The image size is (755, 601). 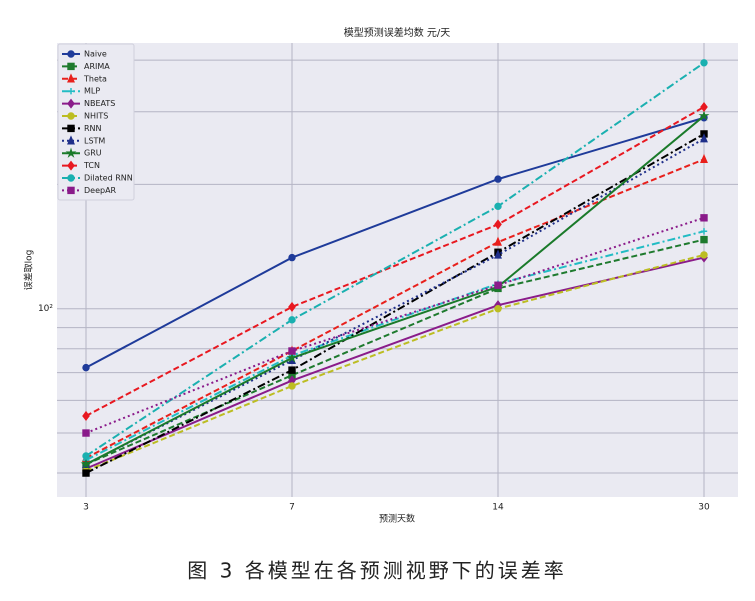 What do you see at coordinates (99, 103) in the screenshot?
I see `legend-label: NBEATS` at bounding box center [99, 103].